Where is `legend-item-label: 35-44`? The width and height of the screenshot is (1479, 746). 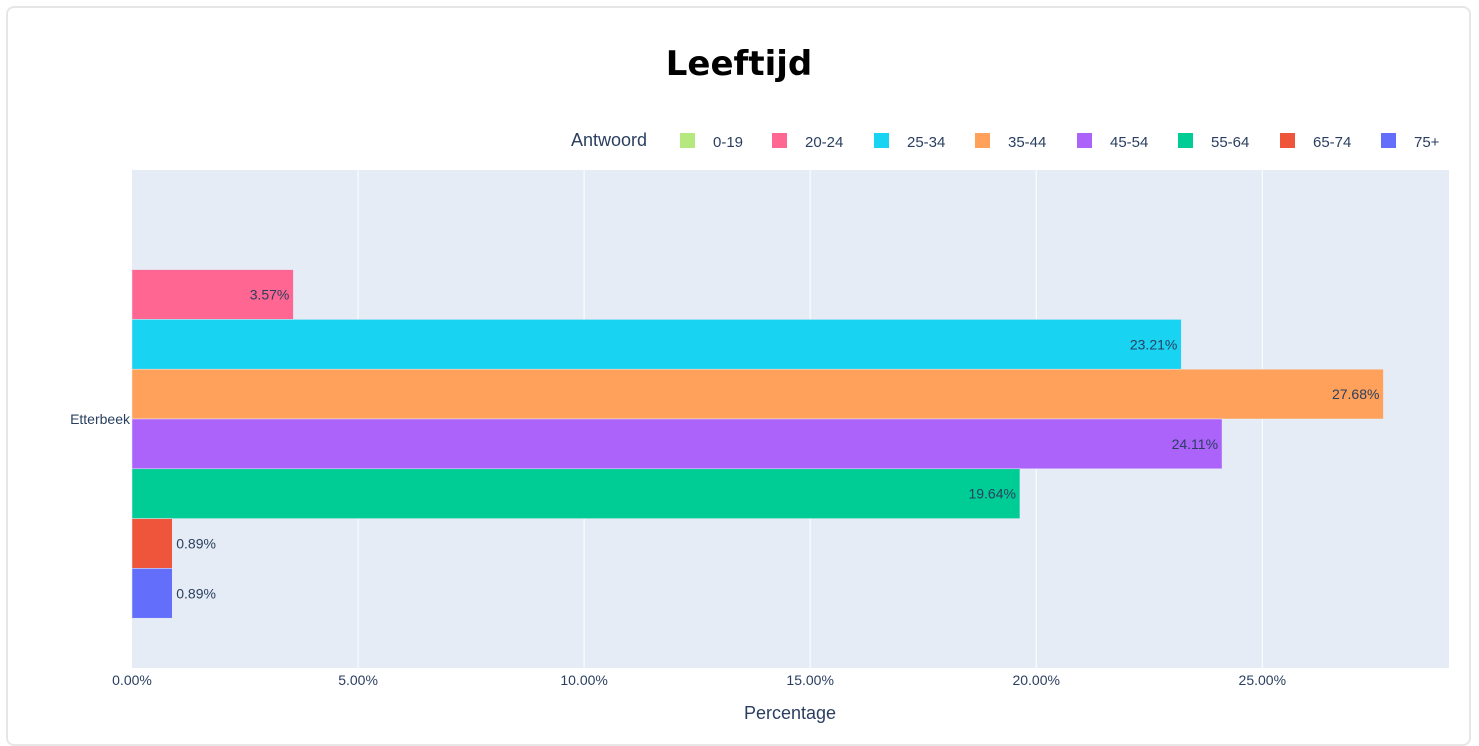
legend-item-label: 35-44 is located at coordinates (1027, 142).